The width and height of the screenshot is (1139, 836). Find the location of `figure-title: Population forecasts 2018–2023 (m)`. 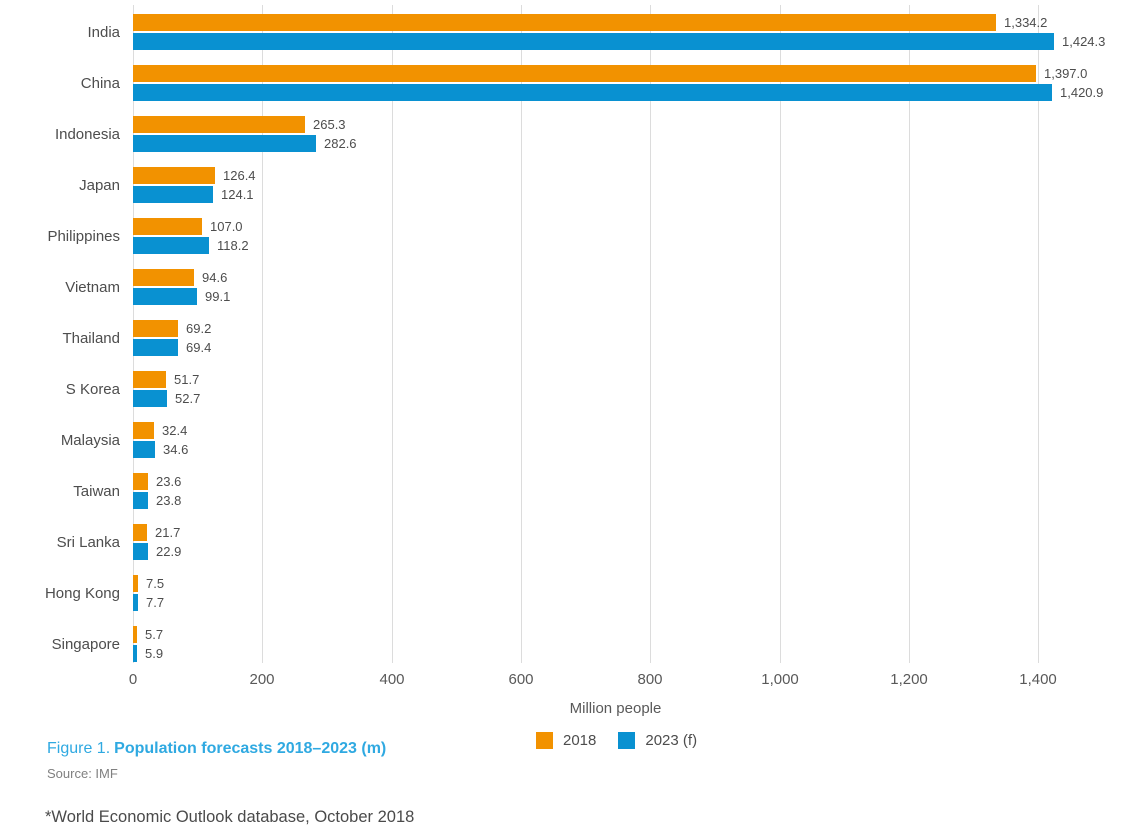

figure-title: Population forecasts 2018–2023 (m) is located at coordinates (250, 748).